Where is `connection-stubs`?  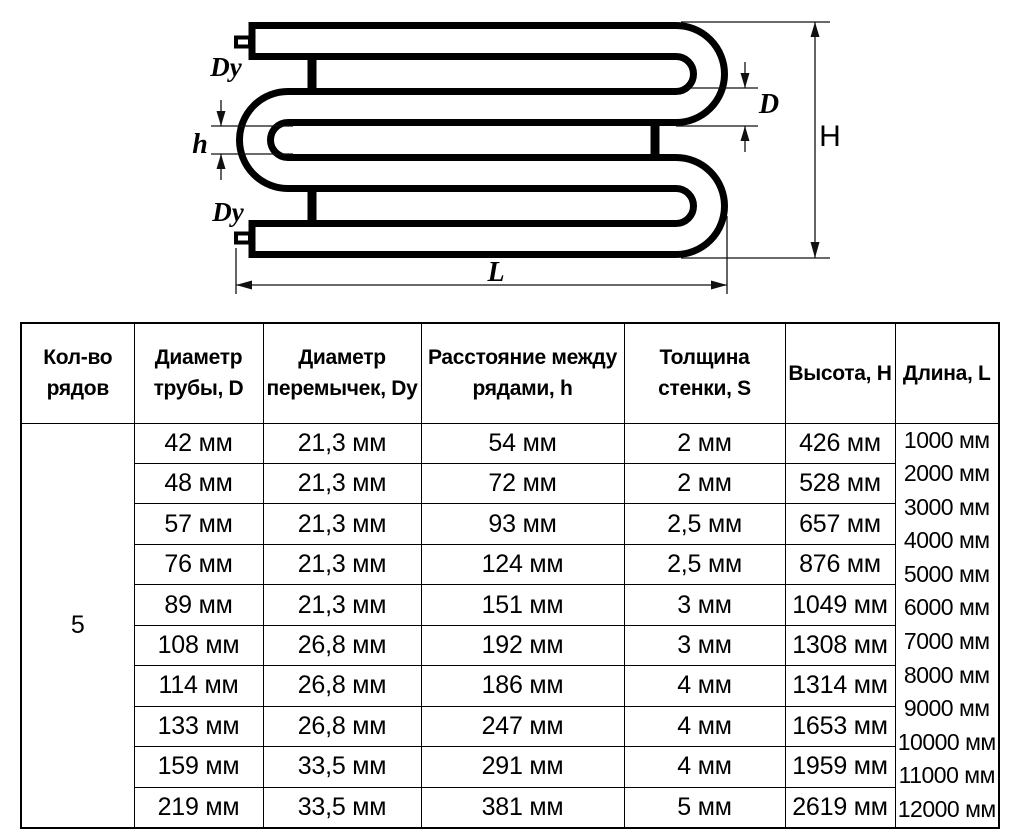 connection-stubs is located at coordinates (243, 140).